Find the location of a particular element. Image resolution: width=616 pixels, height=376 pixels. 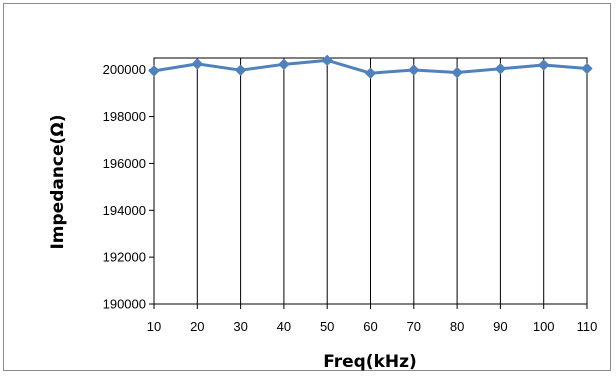

y-tick-label-194000: 194000 is located at coordinates (124, 210).